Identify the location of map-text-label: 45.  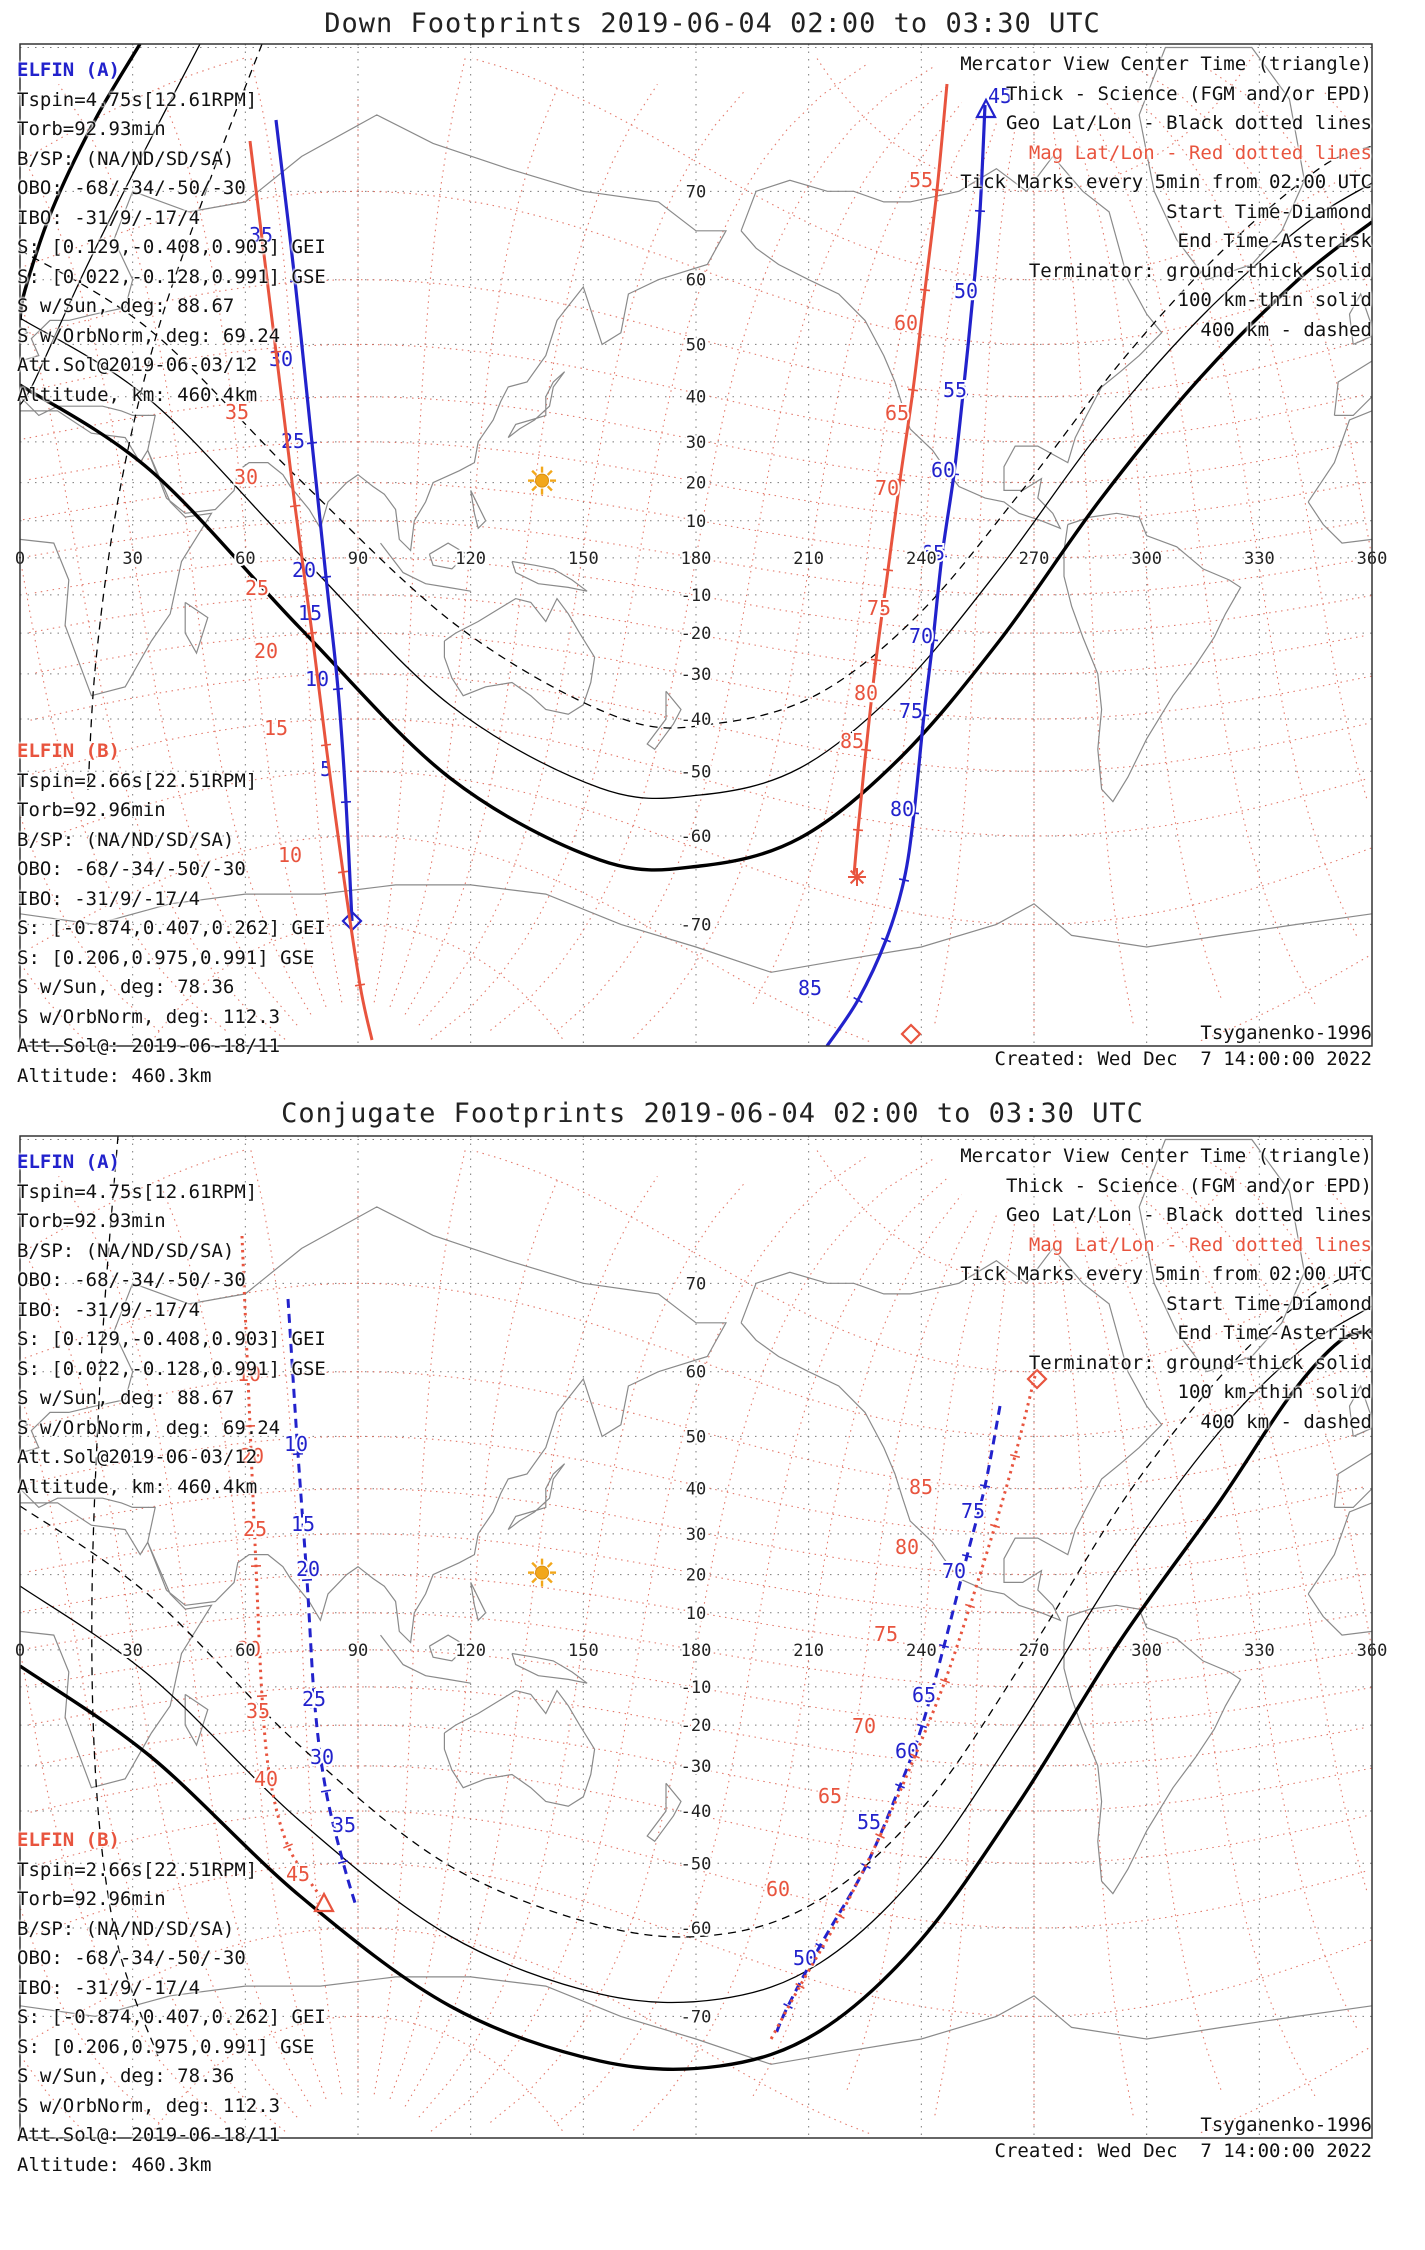
(298, 1874).